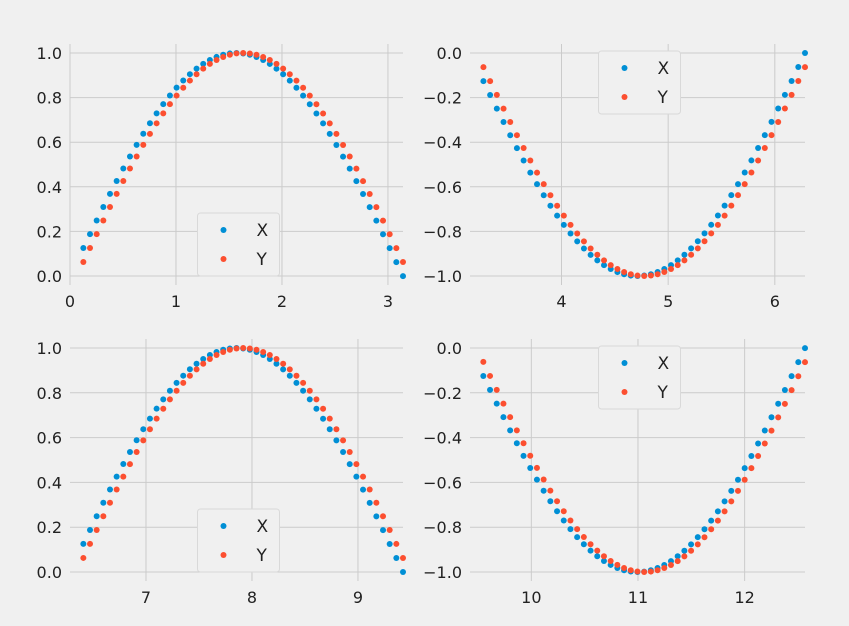  What do you see at coordinates (442, 527) in the screenshot?
I see `y-tick-label: −0.8` at bounding box center [442, 527].